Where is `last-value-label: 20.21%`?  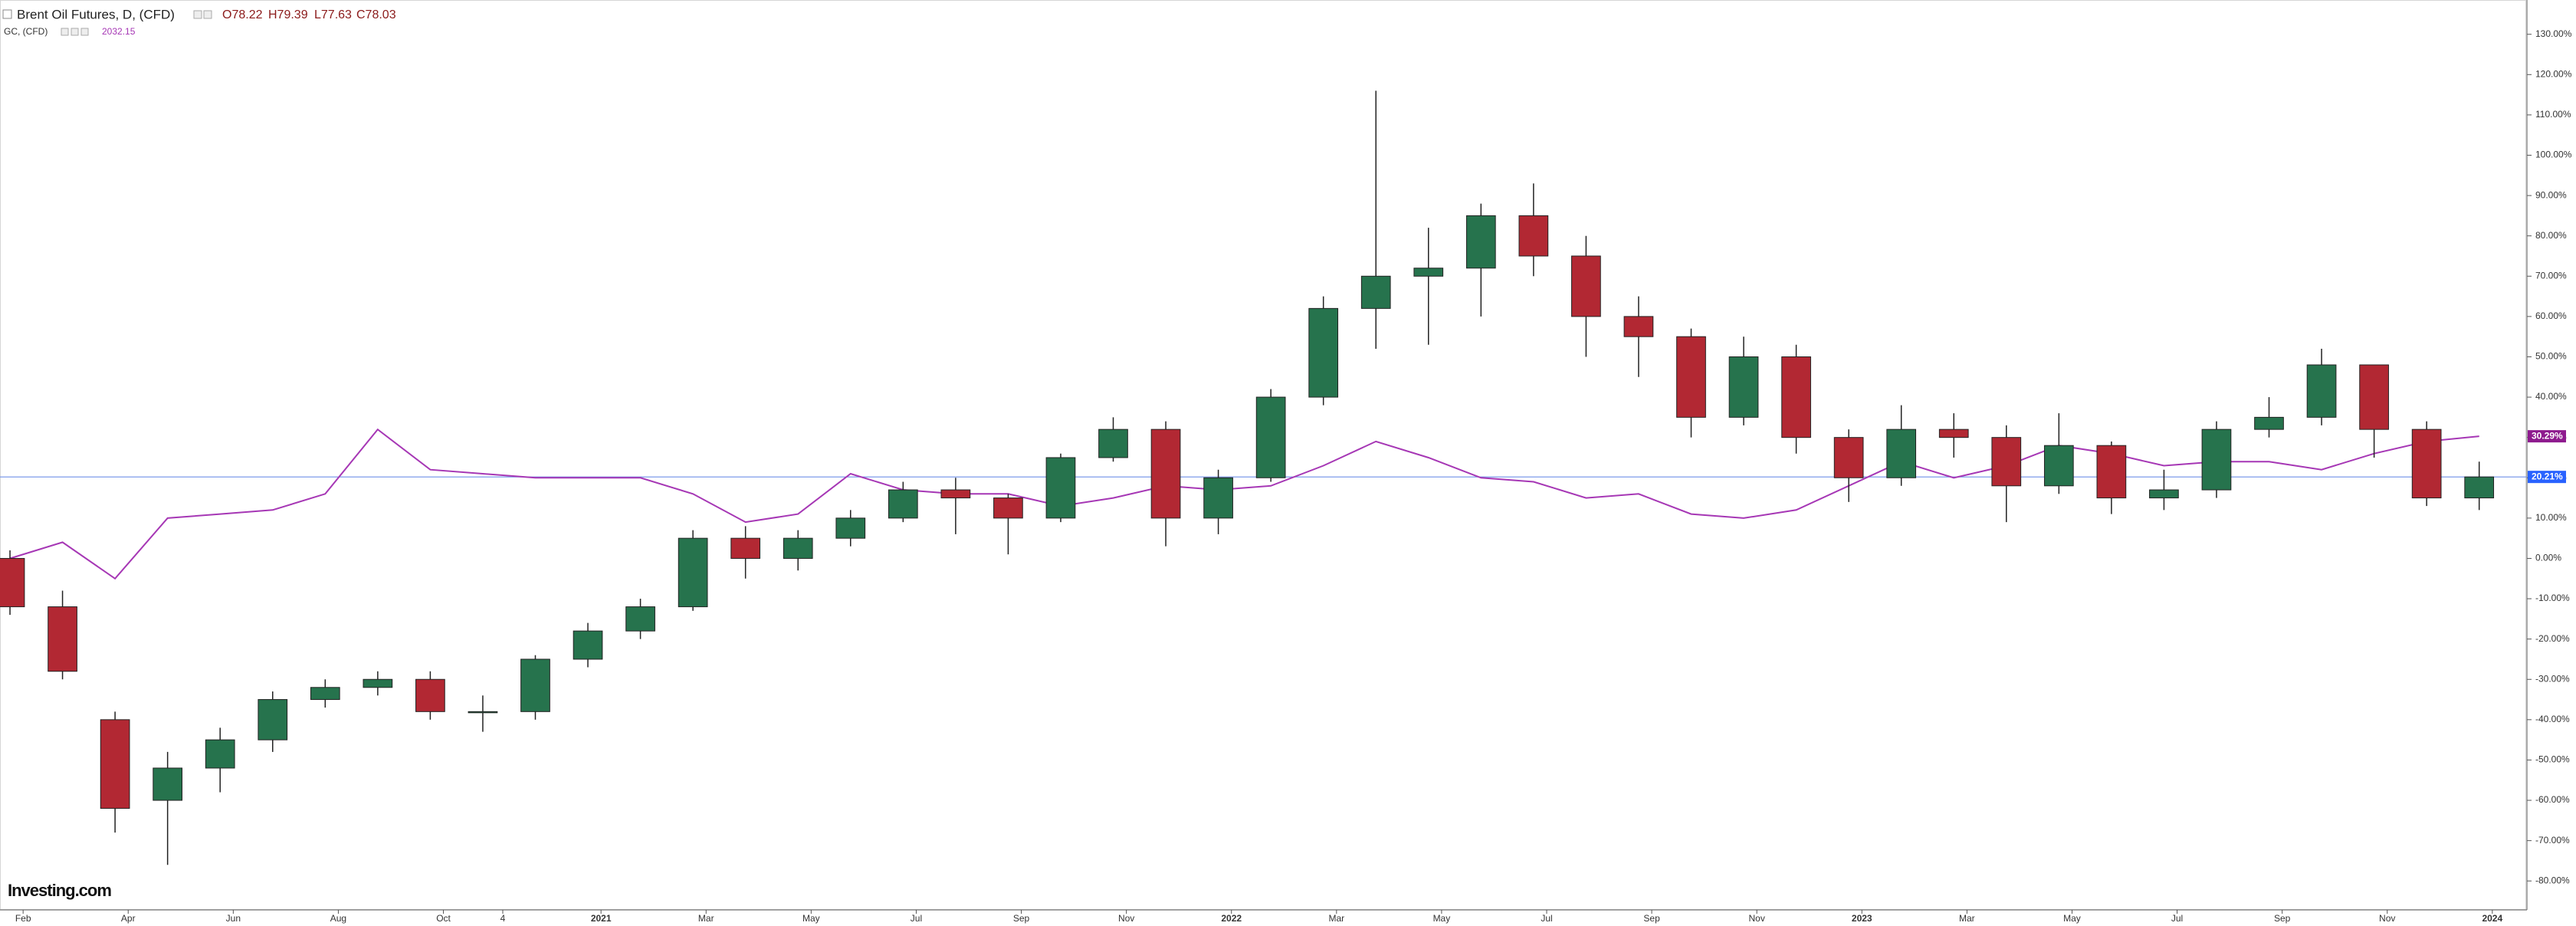 last-value-label: 20.21% is located at coordinates (2547, 476).